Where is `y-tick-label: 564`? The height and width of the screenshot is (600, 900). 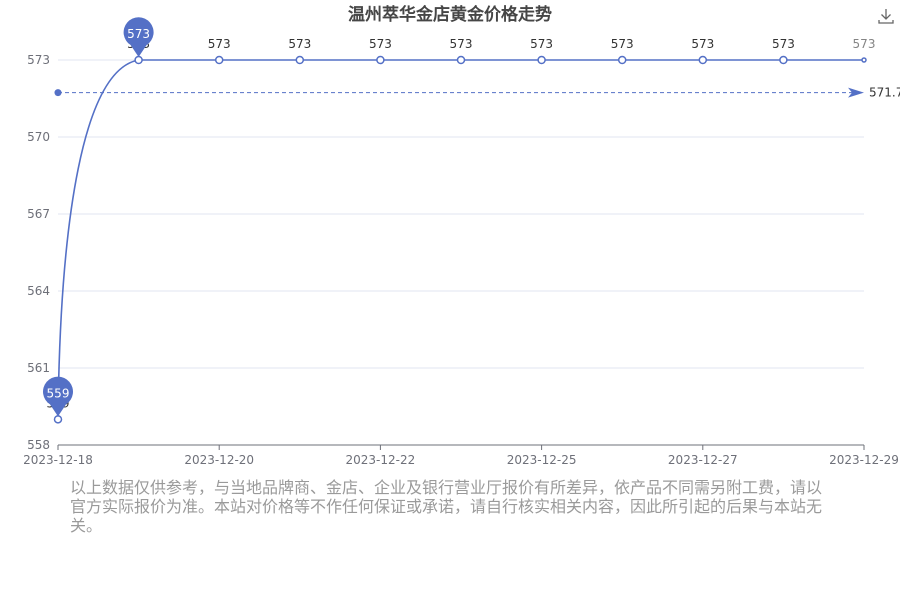 y-tick-label: 564 is located at coordinates (38, 291).